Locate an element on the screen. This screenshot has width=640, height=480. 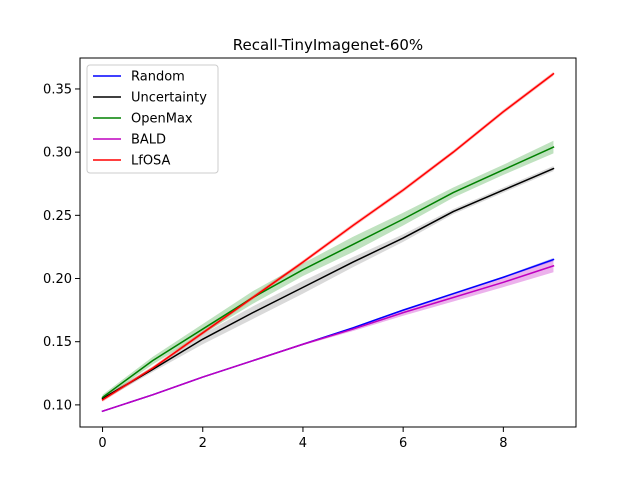
chart-title: Recall-TinyImagenet-60% is located at coordinates (328, 45).